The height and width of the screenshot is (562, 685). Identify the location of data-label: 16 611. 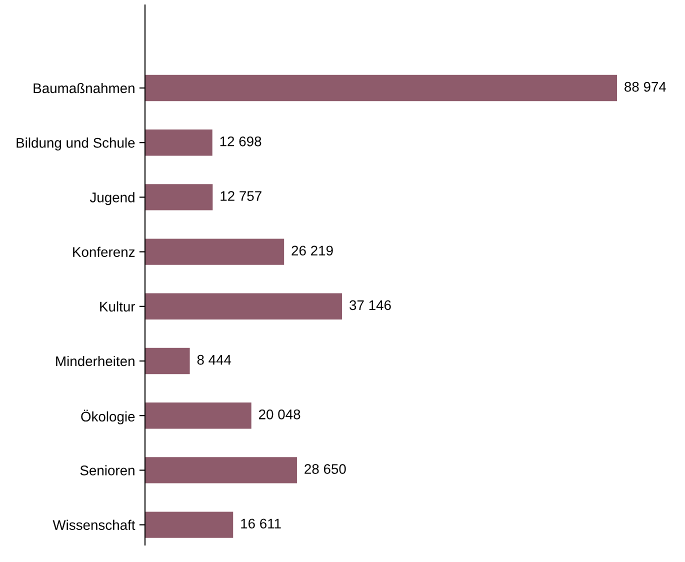
(261, 523).